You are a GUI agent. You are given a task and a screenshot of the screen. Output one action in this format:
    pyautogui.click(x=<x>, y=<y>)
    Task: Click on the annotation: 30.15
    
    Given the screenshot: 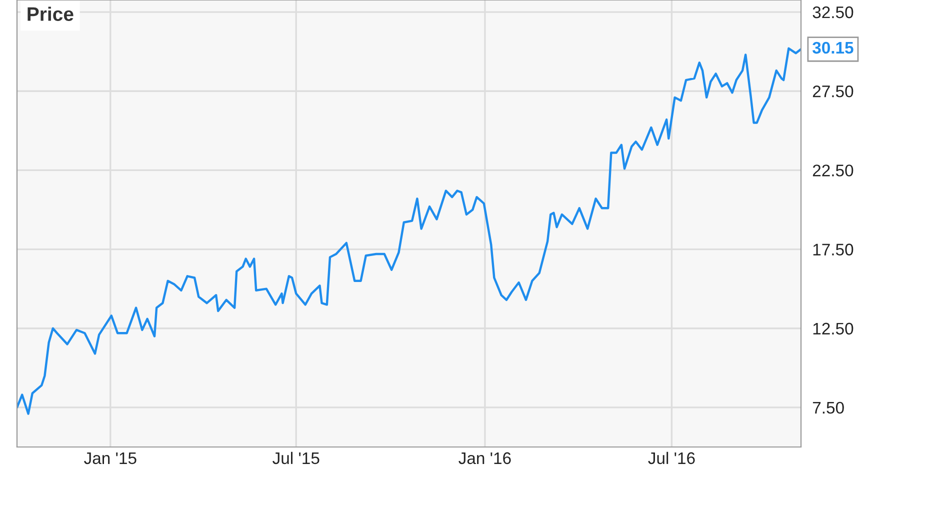 What is the action you would take?
    pyautogui.click(x=833, y=48)
    